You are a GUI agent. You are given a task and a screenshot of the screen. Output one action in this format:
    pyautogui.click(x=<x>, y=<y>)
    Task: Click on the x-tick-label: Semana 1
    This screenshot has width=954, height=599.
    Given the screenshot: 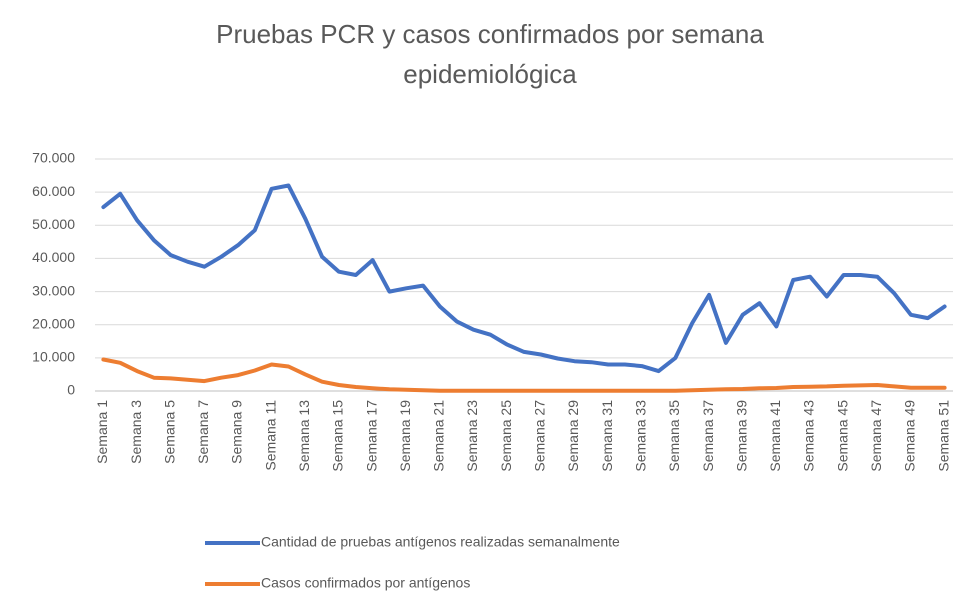 What is the action you would take?
    pyautogui.click(x=102, y=432)
    